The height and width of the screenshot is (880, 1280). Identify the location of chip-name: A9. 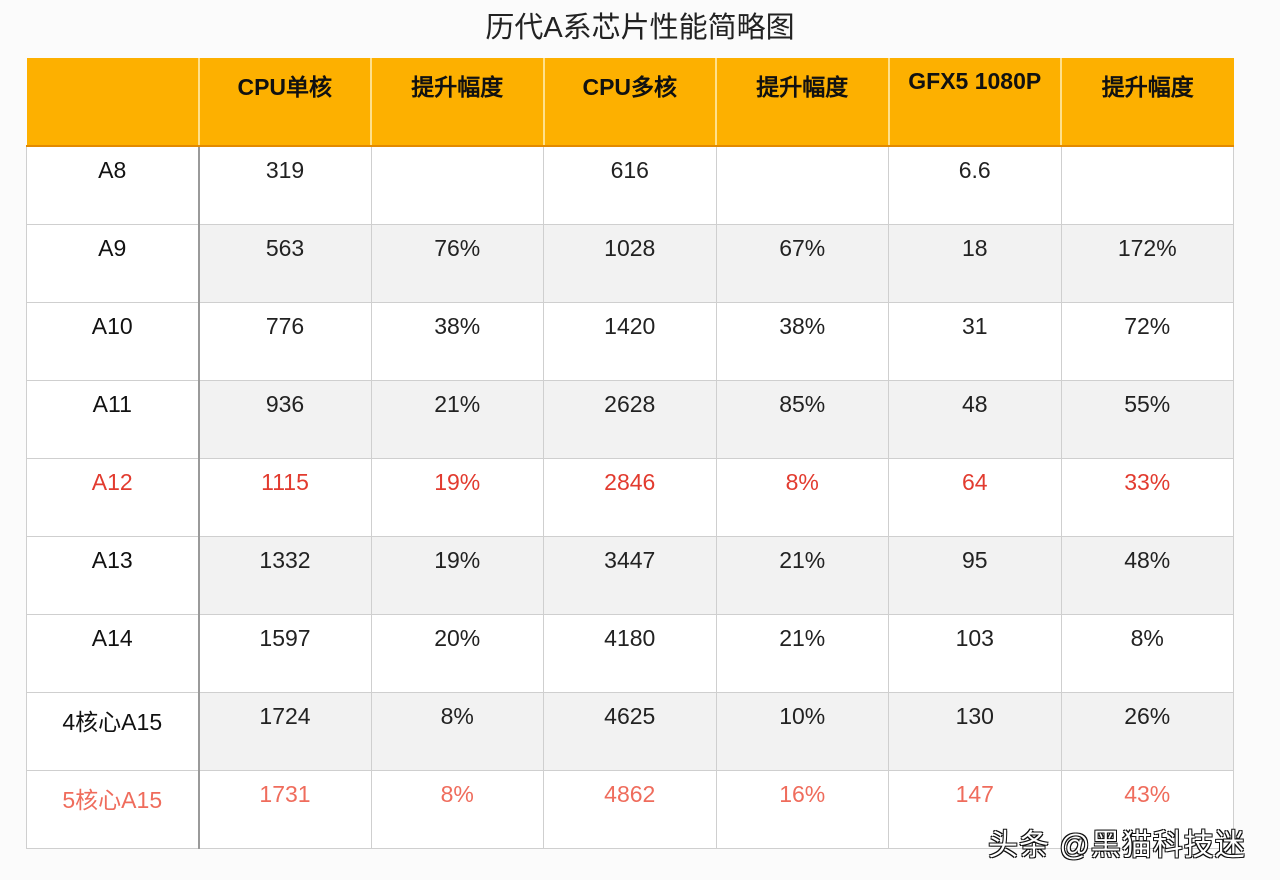
(113, 263).